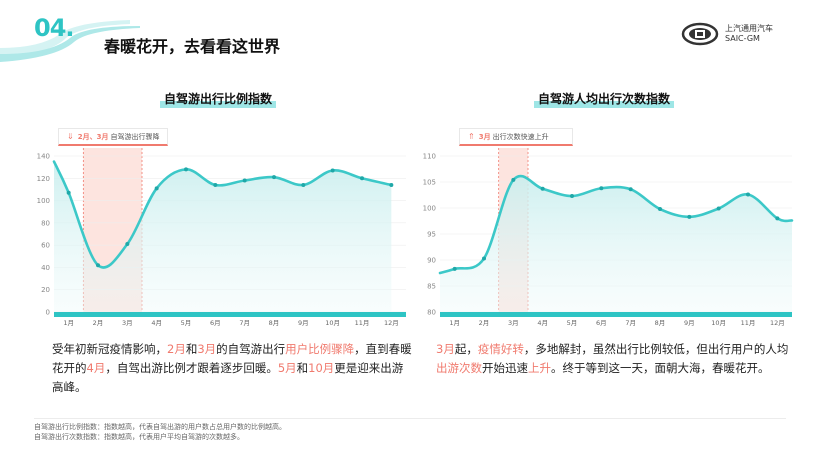 The height and width of the screenshot is (462, 820). I want to click on text-right-segment: 出游次数, so click(459, 368).